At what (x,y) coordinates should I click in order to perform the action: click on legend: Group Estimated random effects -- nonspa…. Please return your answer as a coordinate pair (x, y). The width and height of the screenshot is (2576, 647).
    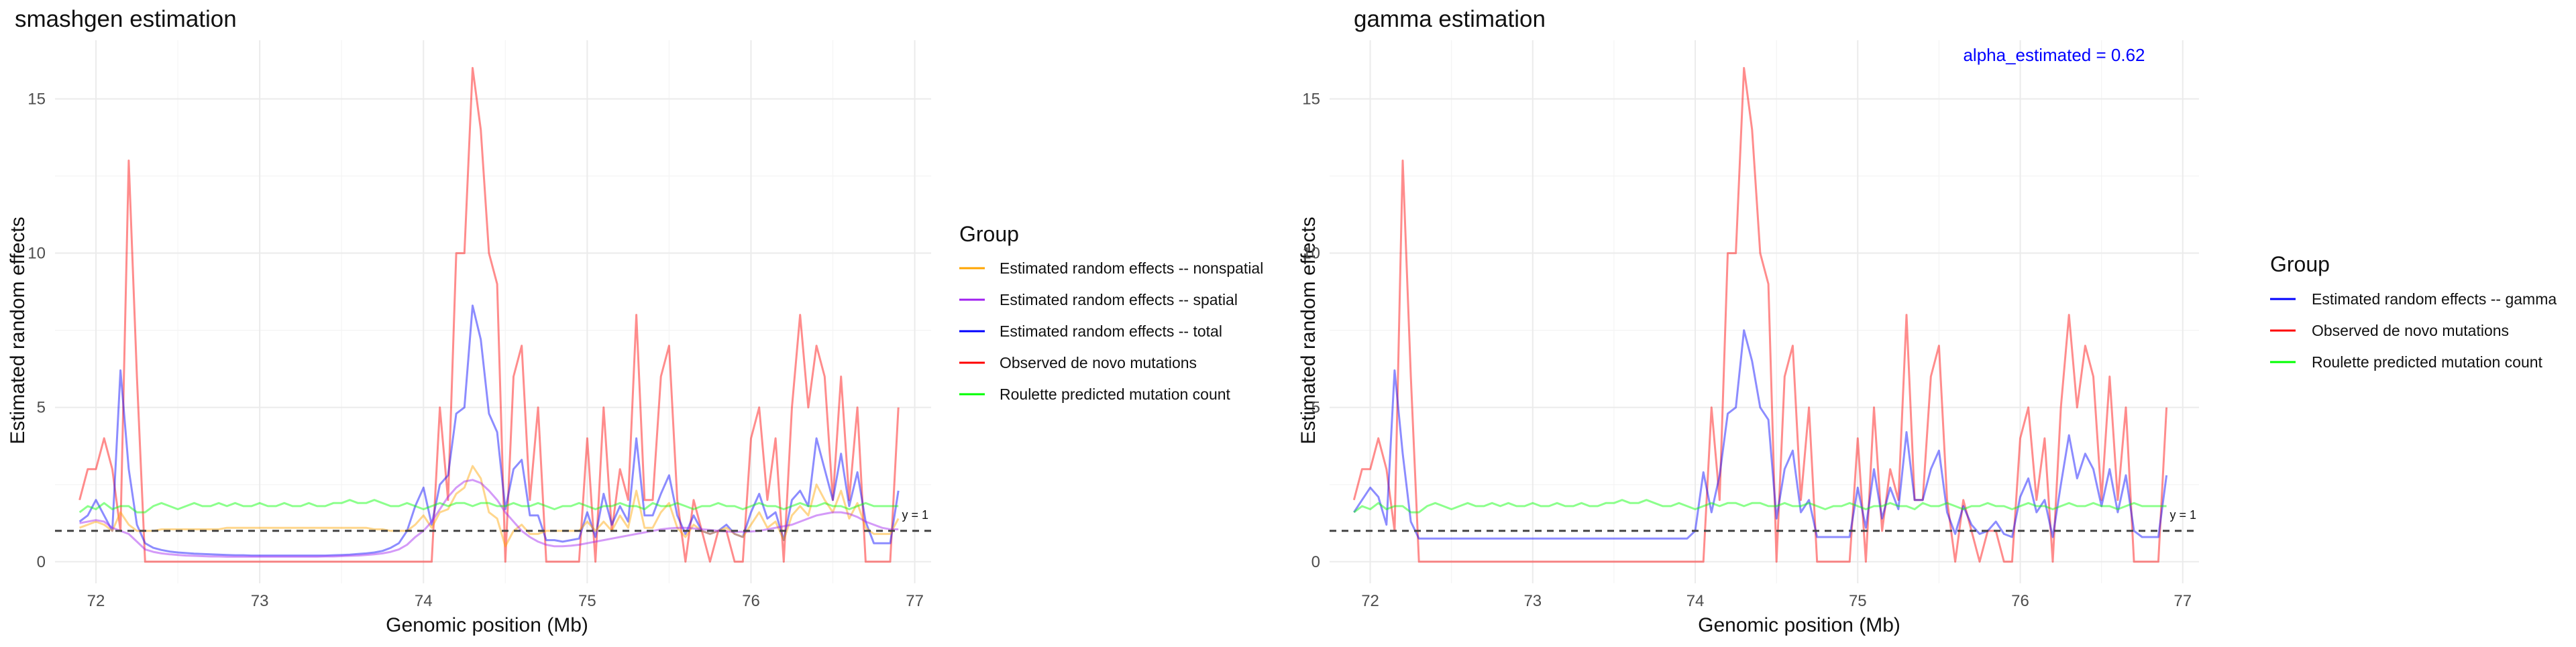
    Looking at the image, I should click on (1111, 313).